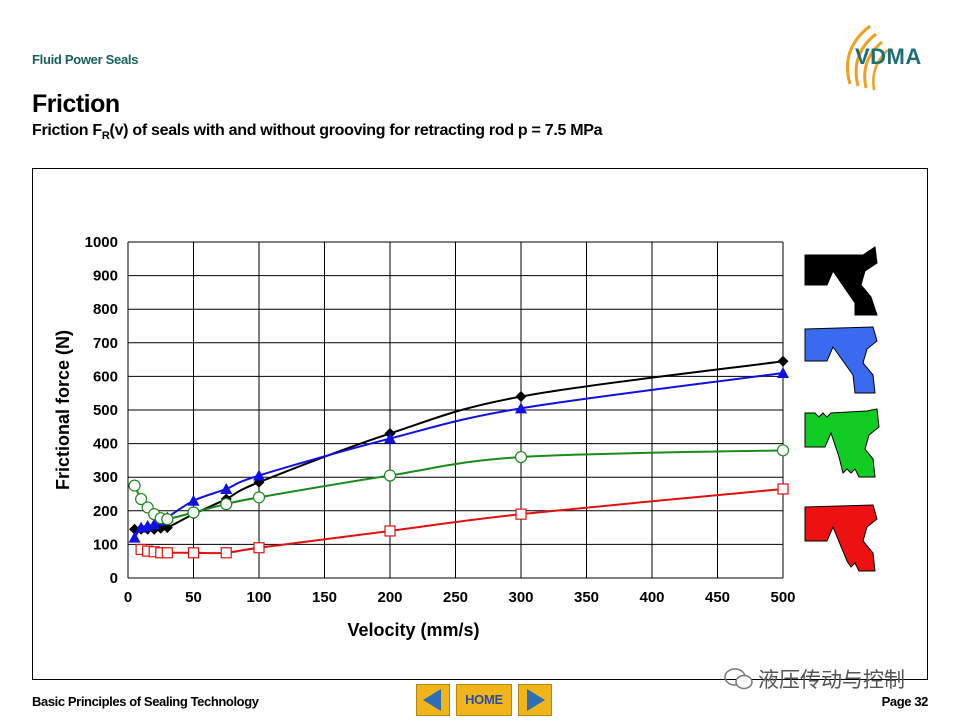  I want to click on x-tick-label: 350, so click(586, 597).